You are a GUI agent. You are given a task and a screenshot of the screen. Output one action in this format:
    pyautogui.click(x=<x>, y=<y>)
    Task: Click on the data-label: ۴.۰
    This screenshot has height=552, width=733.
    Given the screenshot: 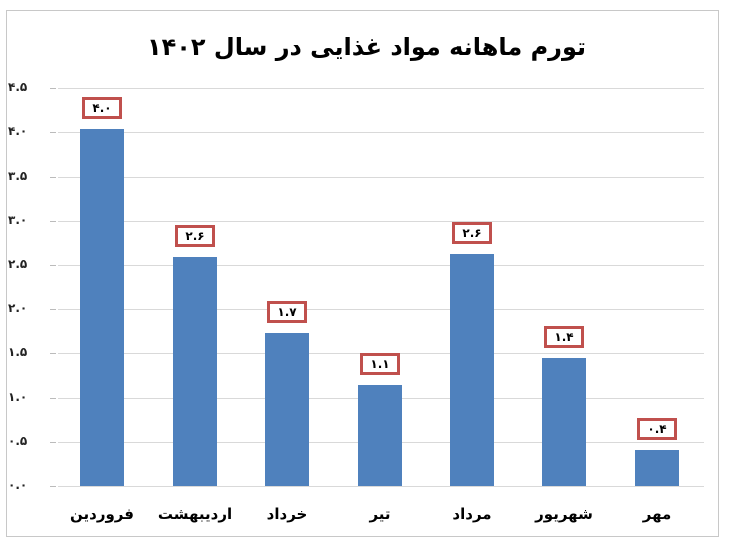 What is the action you would take?
    pyautogui.click(x=102, y=107)
    